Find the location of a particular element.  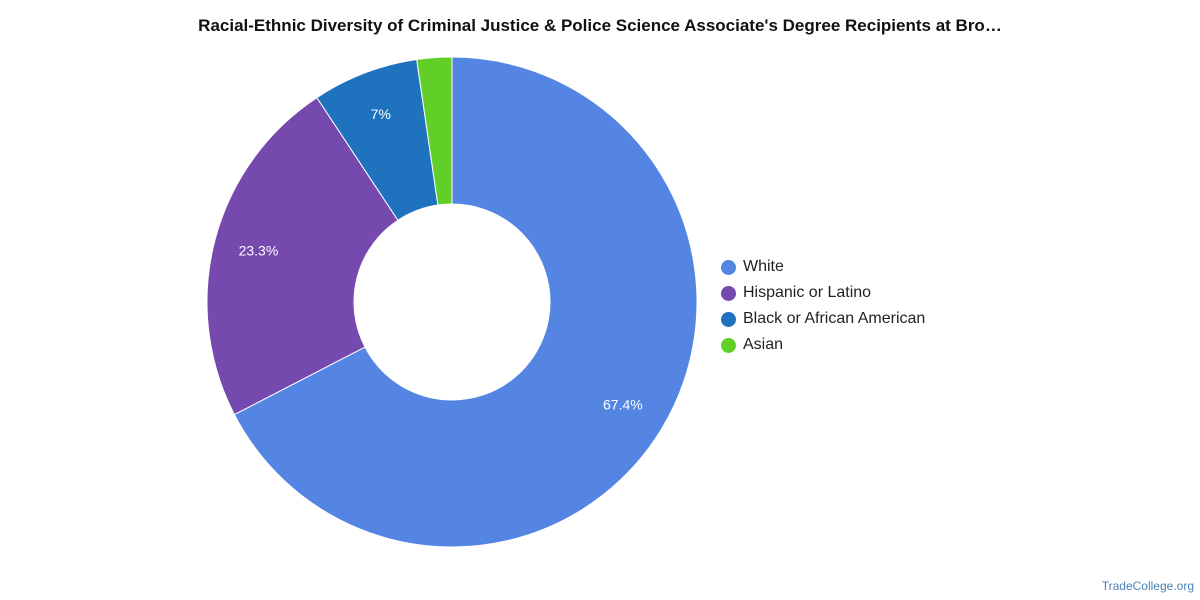

legend-item: Hispanic or Latino is located at coordinates (823, 293).